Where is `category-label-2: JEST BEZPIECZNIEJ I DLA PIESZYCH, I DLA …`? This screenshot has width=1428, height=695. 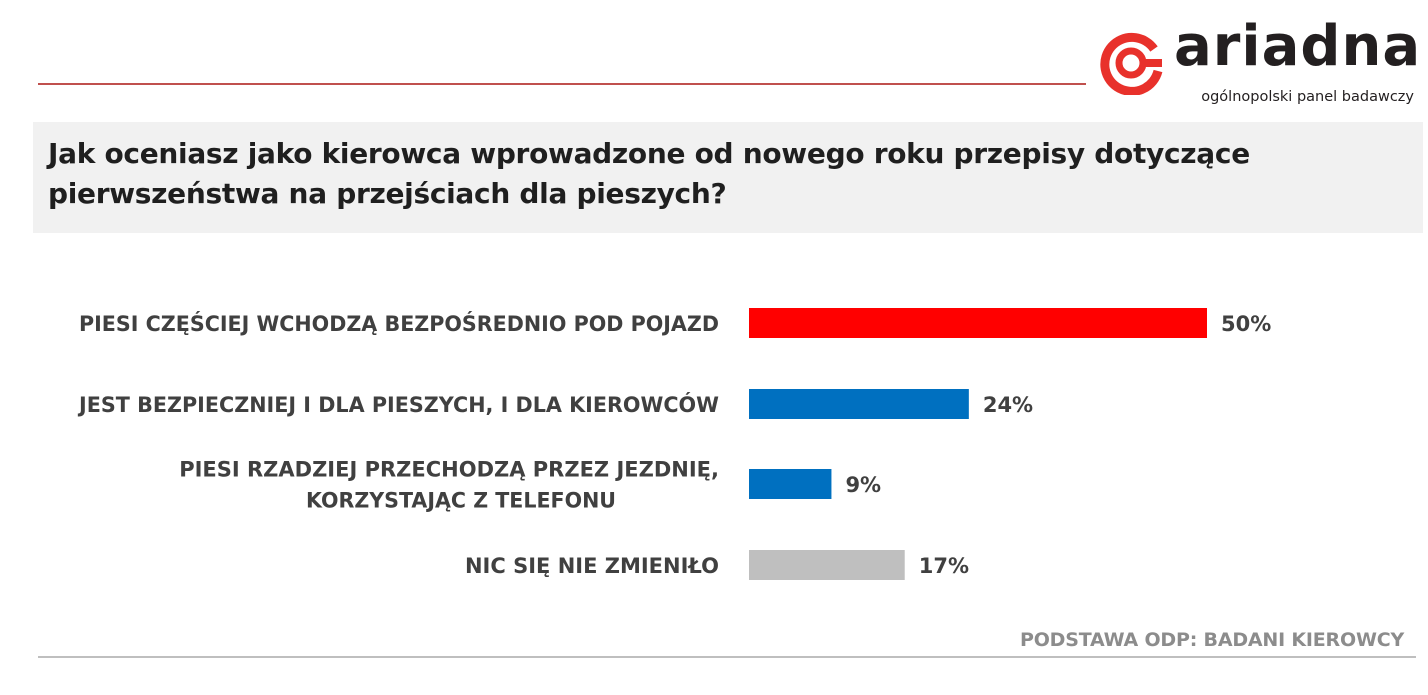
category-label-2: JEST BEZPIECZNIEJ I DLA PIESZYCH, I DLA … is located at coordinates (398, 404).